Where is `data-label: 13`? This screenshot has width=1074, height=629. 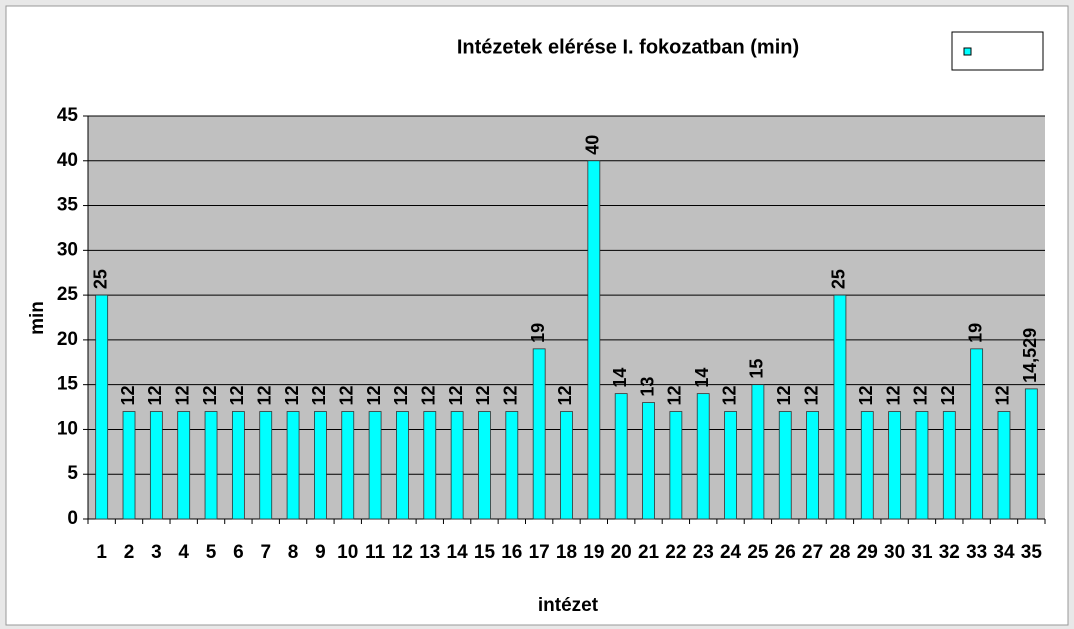 data-label: 13 is located at coordinates (647, 387).